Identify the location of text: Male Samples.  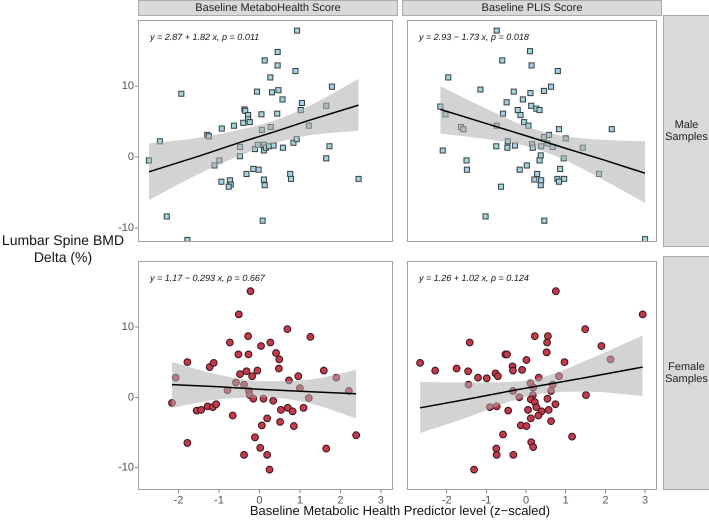
(686, 131).